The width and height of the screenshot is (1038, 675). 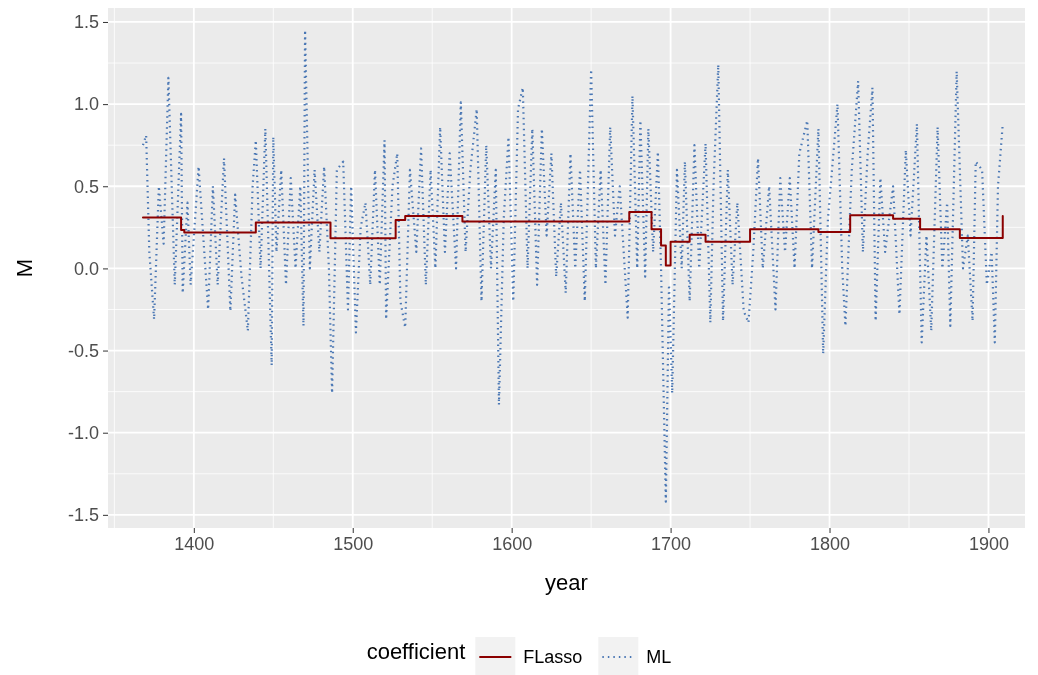 What do you see at coordinates (83, 350) in the screenshot?
I see `y-tick-label: -0.5` at bounding box center [83, 350].